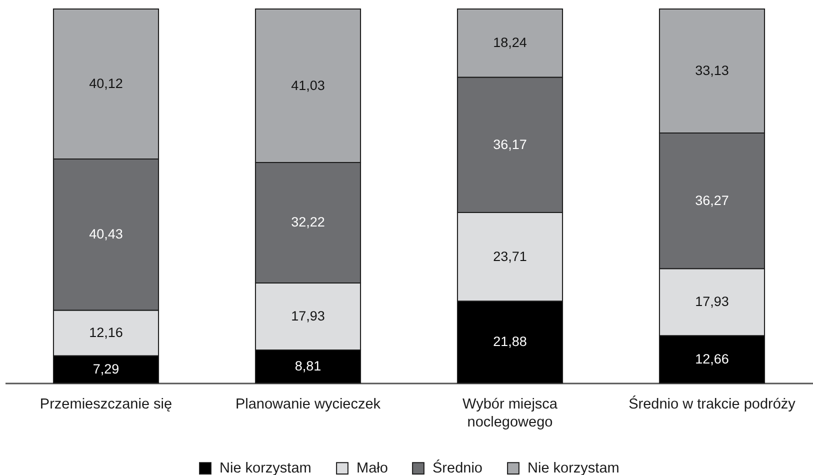  Describe the element at coordinates (106, 404) in the screenshot. I see `x-tick-label: Przemieszczanie się` at that location.